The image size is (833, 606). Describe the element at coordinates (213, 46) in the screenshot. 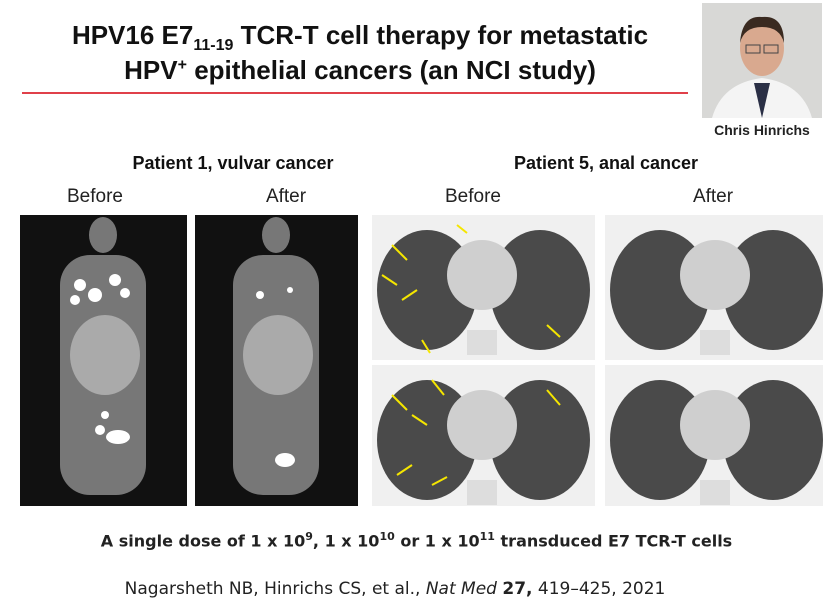

I see `title-subscript: 11-19` at that location.